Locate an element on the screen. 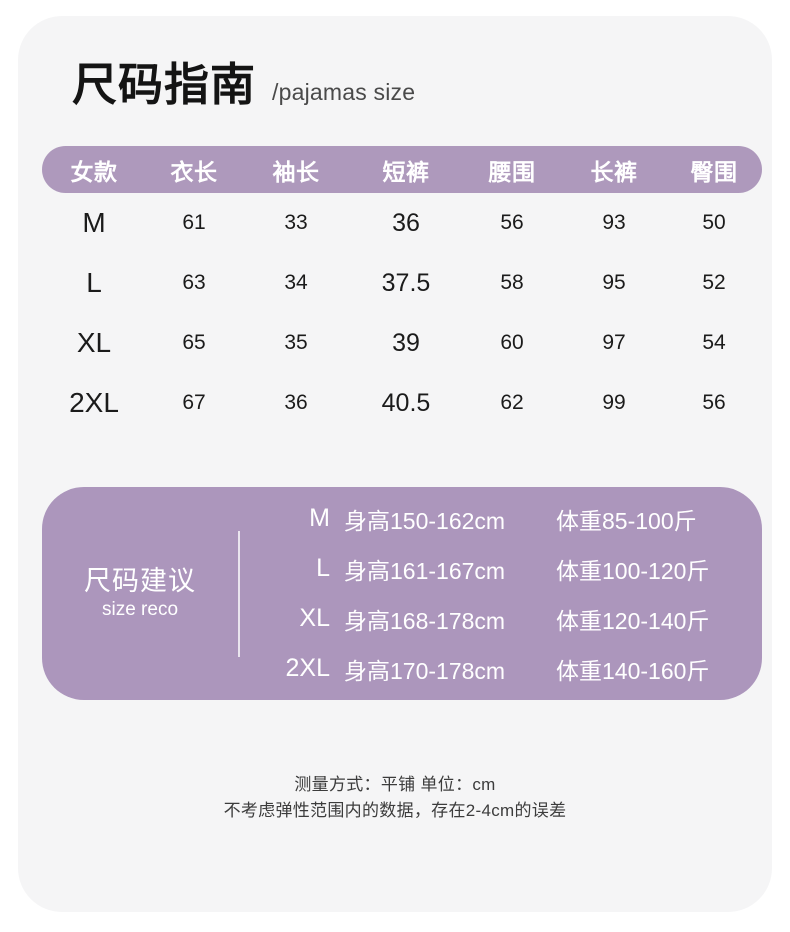  table-row: M 61 33 36 56 93 50 is located at coordinates (402, 223).